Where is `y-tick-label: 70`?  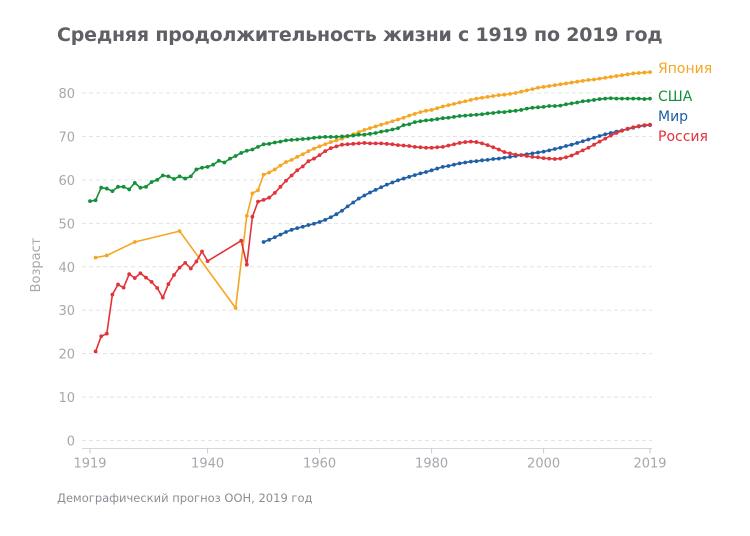
y-tick-label: 70 is located at coordinates (66, 137).